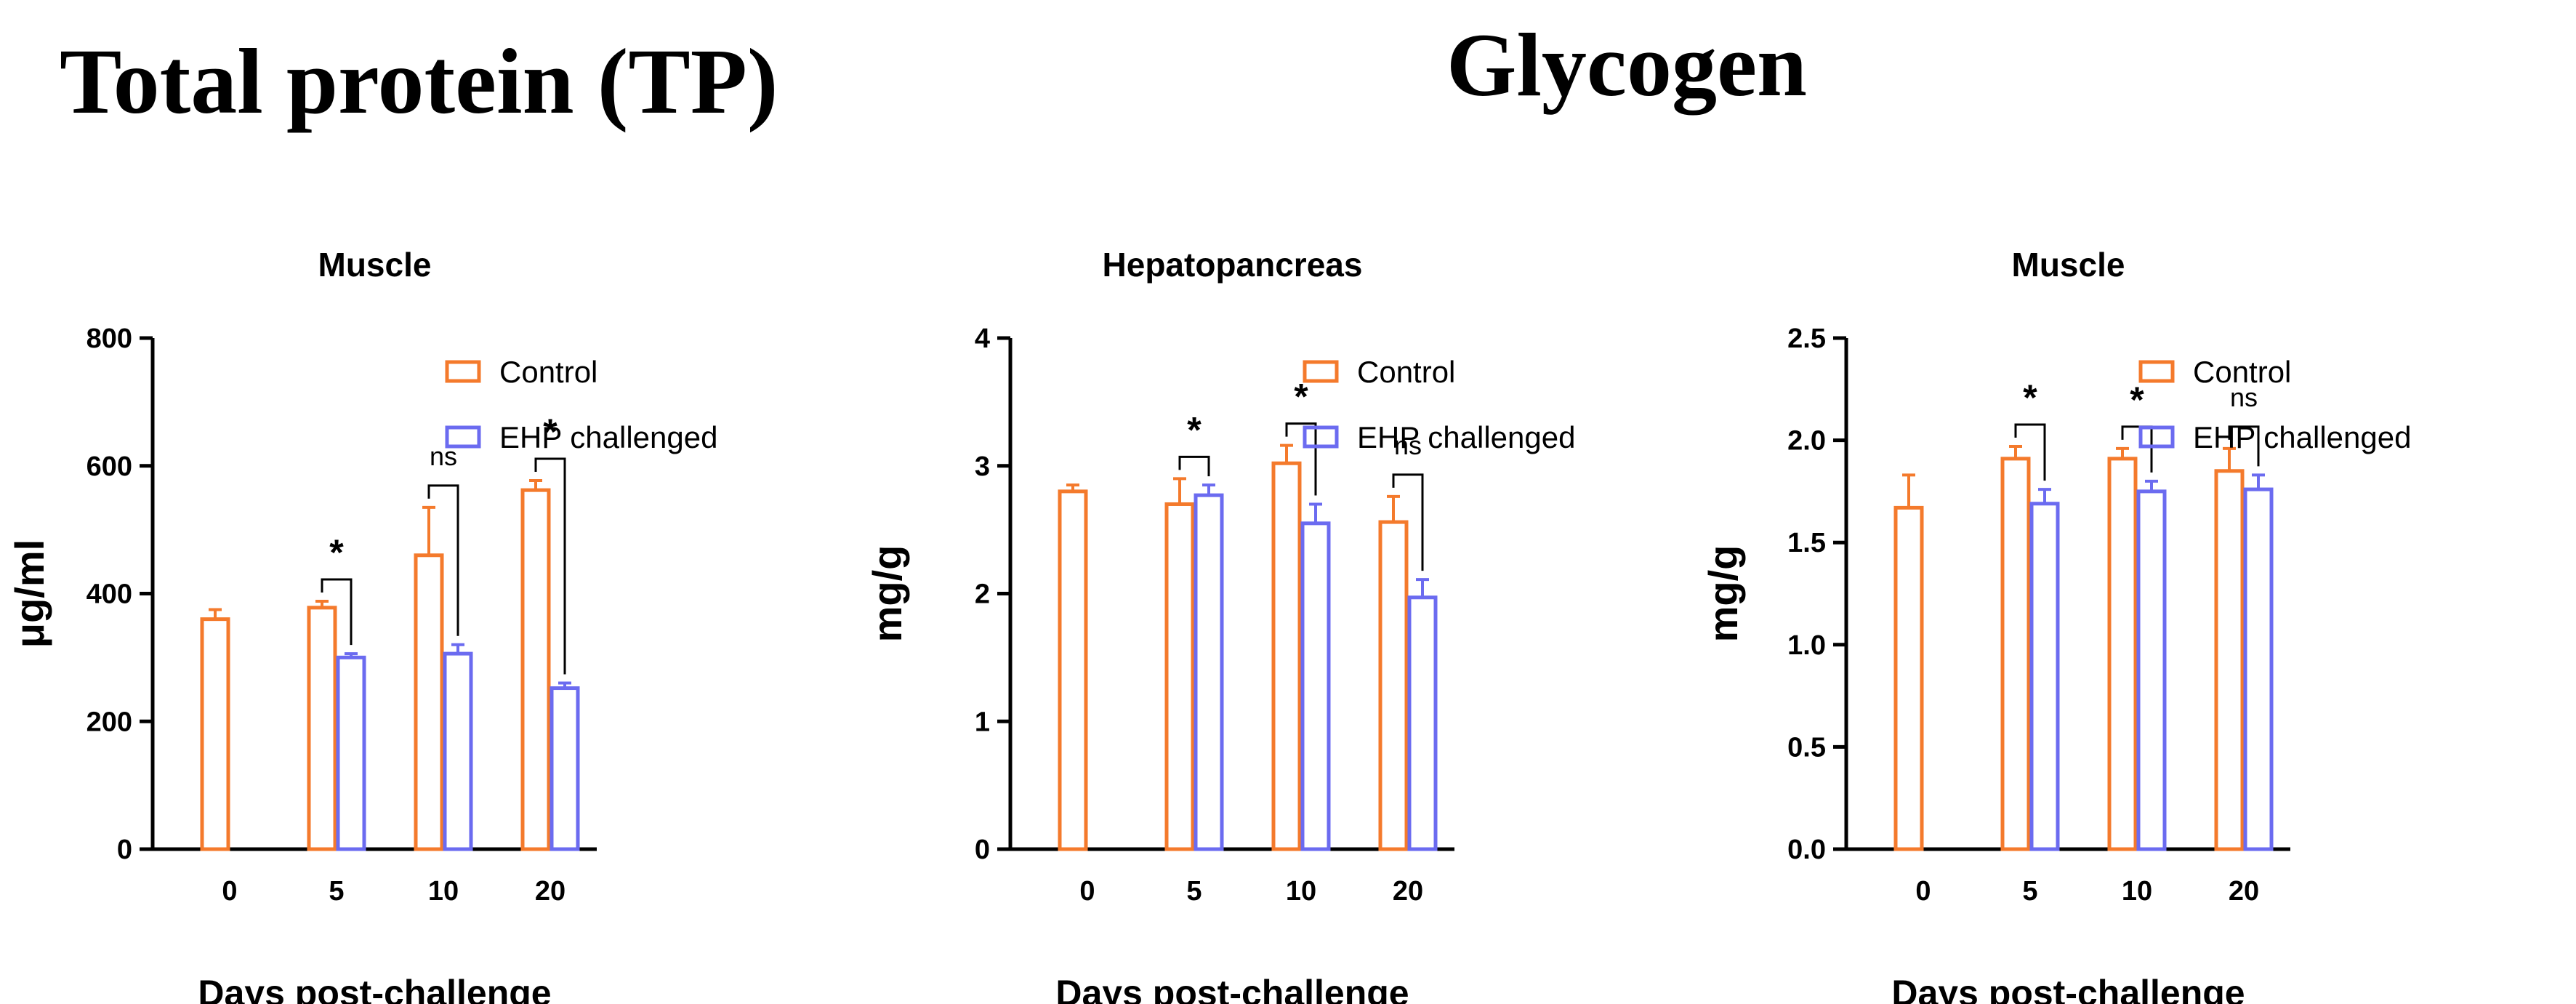  Describe the element at coordinates (374, 989) in the screenshot. I see `tp-muscle-x-axis-label: Days post-challenge` at that location.